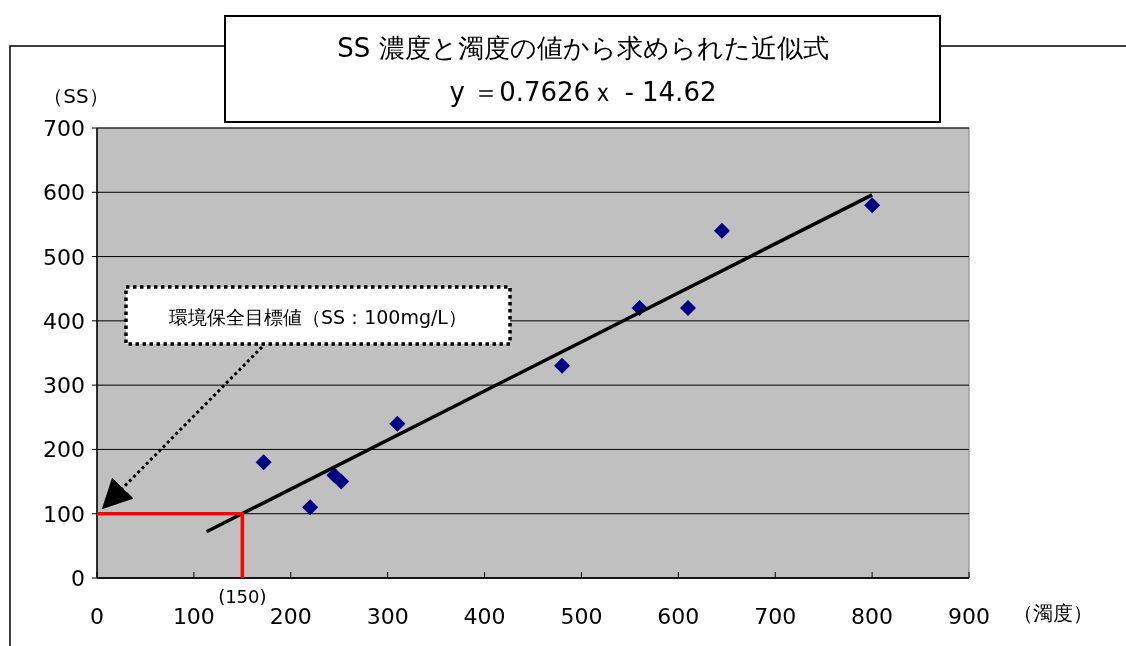 This screenshot has width=1126, height=646. Describe the element at coordinates (872, 616) in the screenshot. I see `x-tick-label: 800` at that location.